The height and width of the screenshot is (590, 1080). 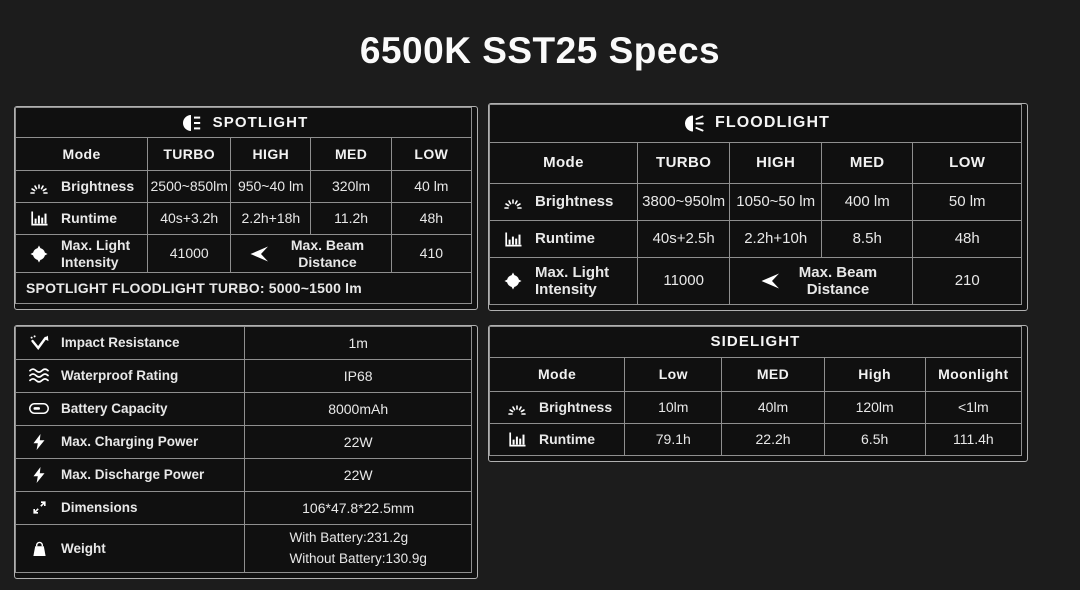 I want to click on spotlight-title: SPOTLIGHT, so click(x=260, y=122).